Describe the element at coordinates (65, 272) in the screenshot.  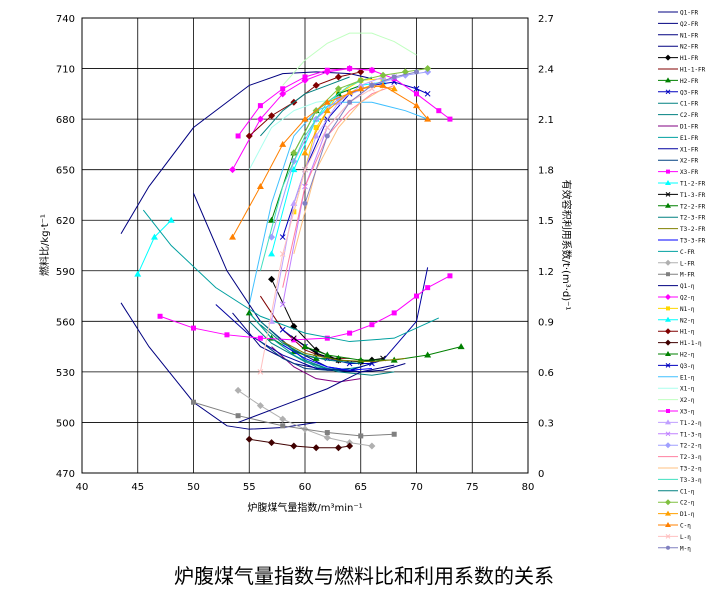
I see `y-tick-label: 590` at that location.